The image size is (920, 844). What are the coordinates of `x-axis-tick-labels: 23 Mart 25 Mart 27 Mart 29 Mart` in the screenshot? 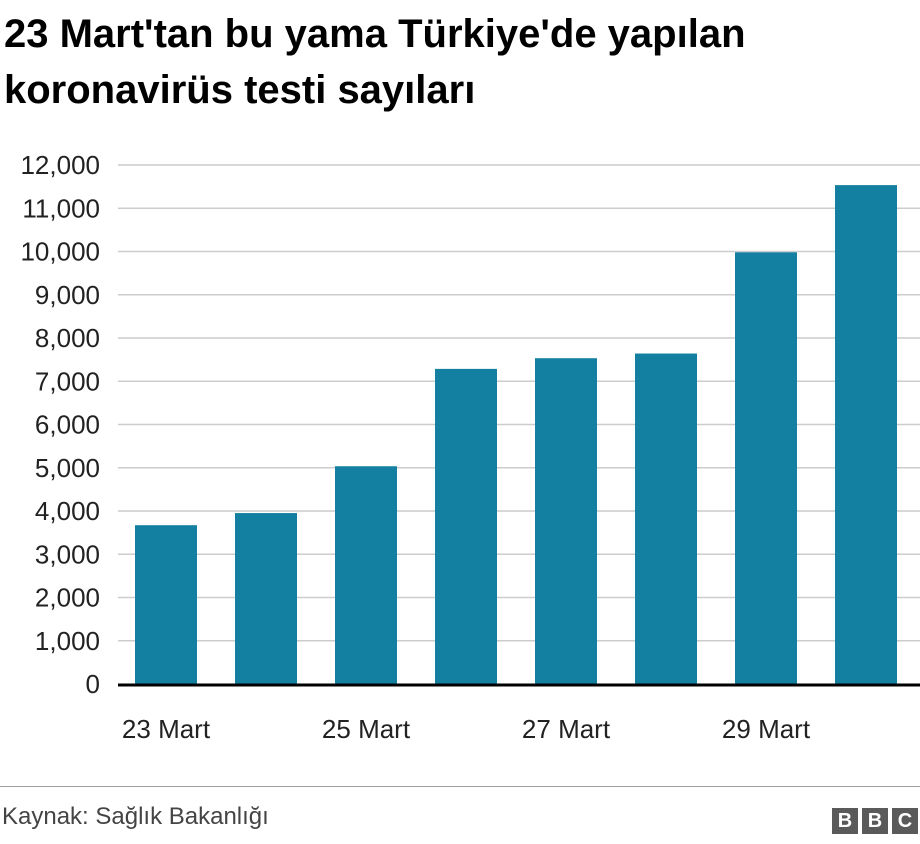 It's located at (466, 729).